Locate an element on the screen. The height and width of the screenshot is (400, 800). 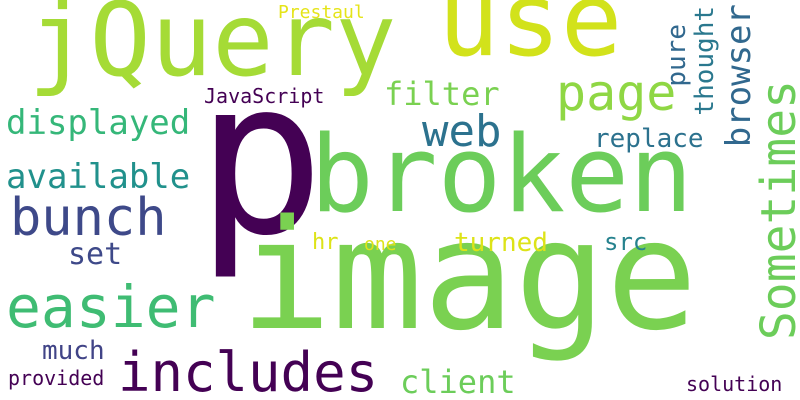
word-includes: includes is located at coordinates (248, 370).